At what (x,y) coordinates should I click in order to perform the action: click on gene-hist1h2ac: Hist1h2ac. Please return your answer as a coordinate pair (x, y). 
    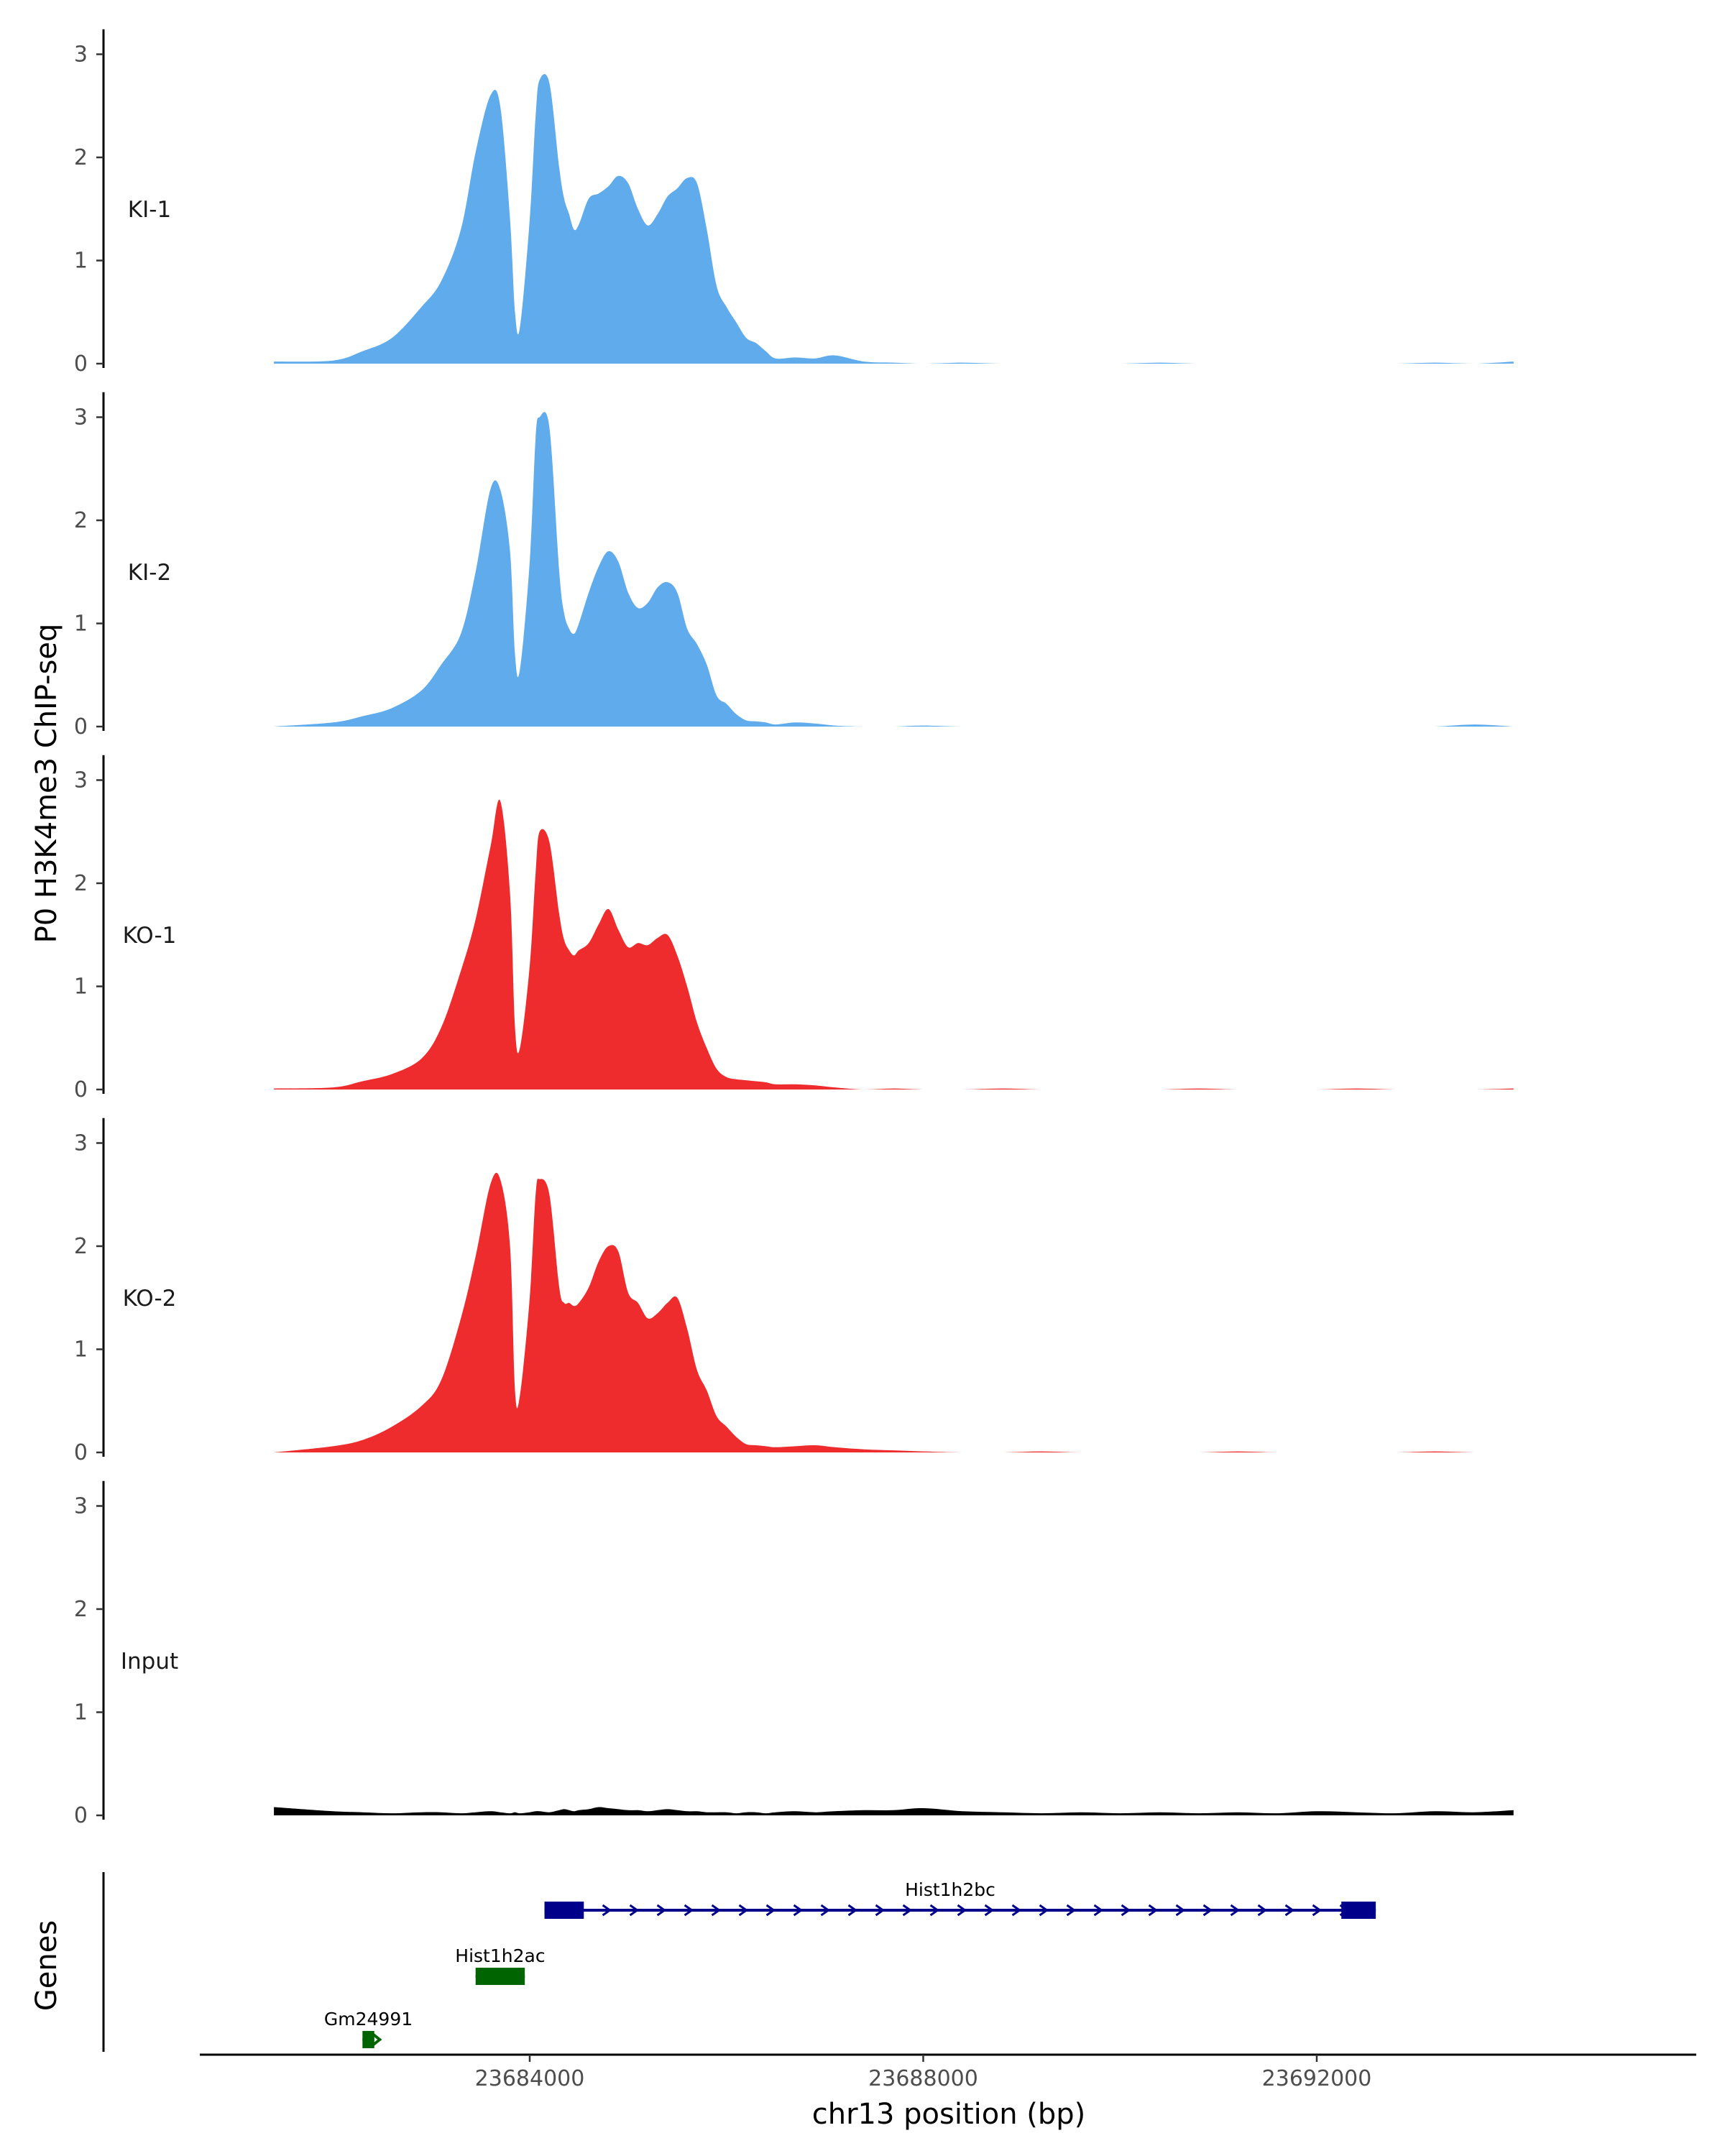
    Looking at the image, I should click on (500, 1965).